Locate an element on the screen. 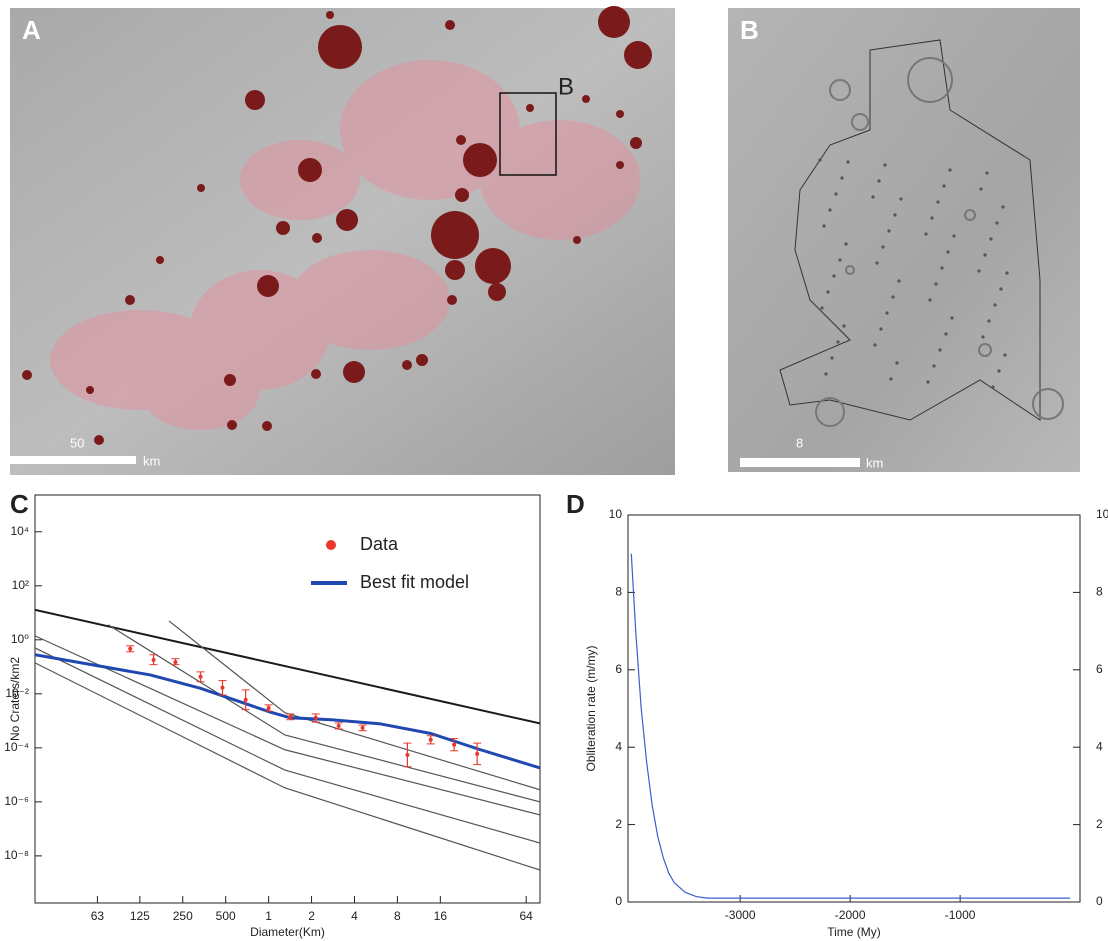 The image size is (1108, 941). fit-line is located at coordinates (287, 711).